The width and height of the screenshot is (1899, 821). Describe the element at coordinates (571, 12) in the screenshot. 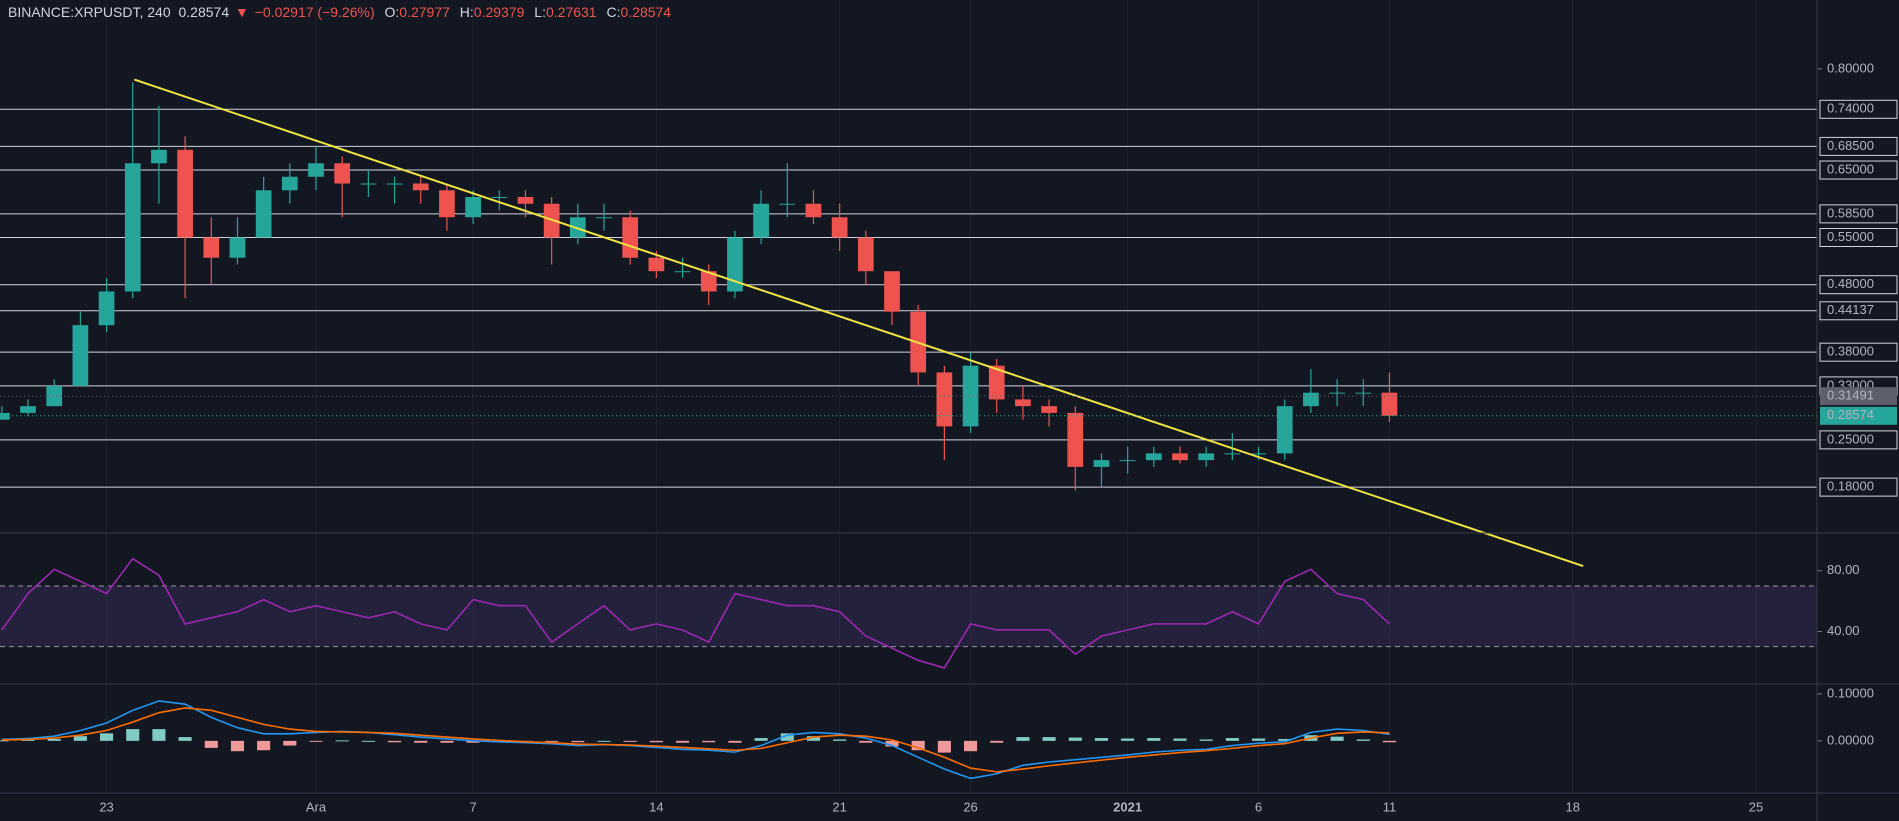

I see `l-value: 0.27631` at that location.